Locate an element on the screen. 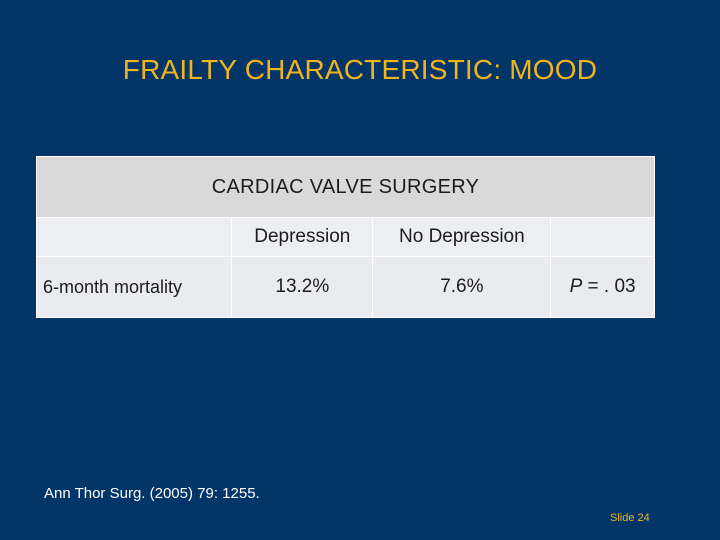  row-label: 6-month mortality is located at coordinates (134, 287).